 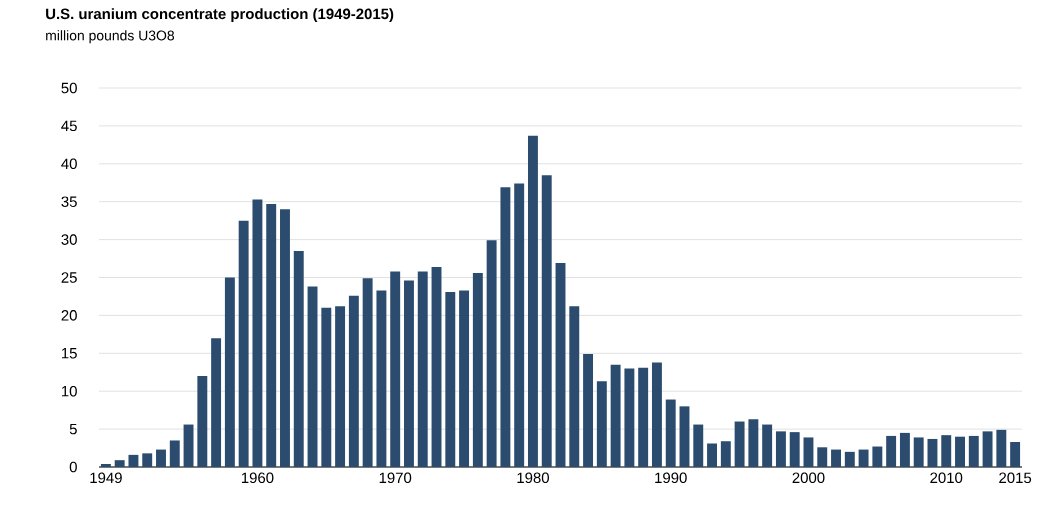 I want to click on y-tick-label: 45, so click(x=69, y=126).